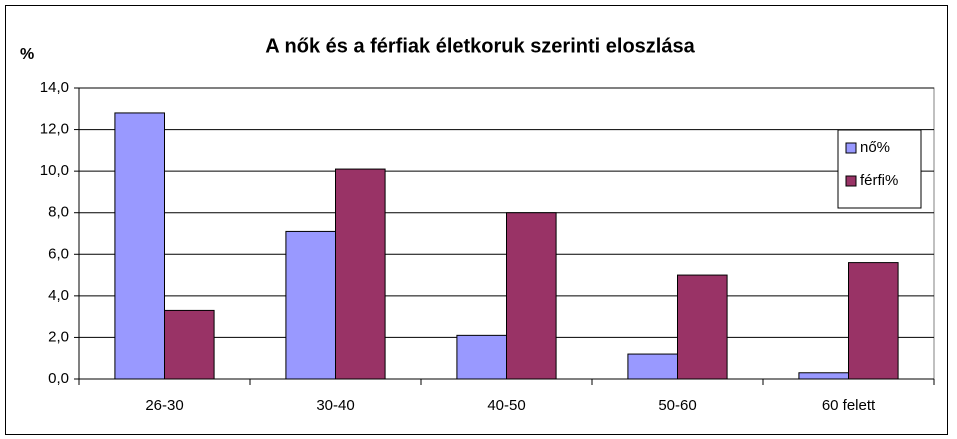  I want to click on y-tick-label: 14,0, so click(54, 87).